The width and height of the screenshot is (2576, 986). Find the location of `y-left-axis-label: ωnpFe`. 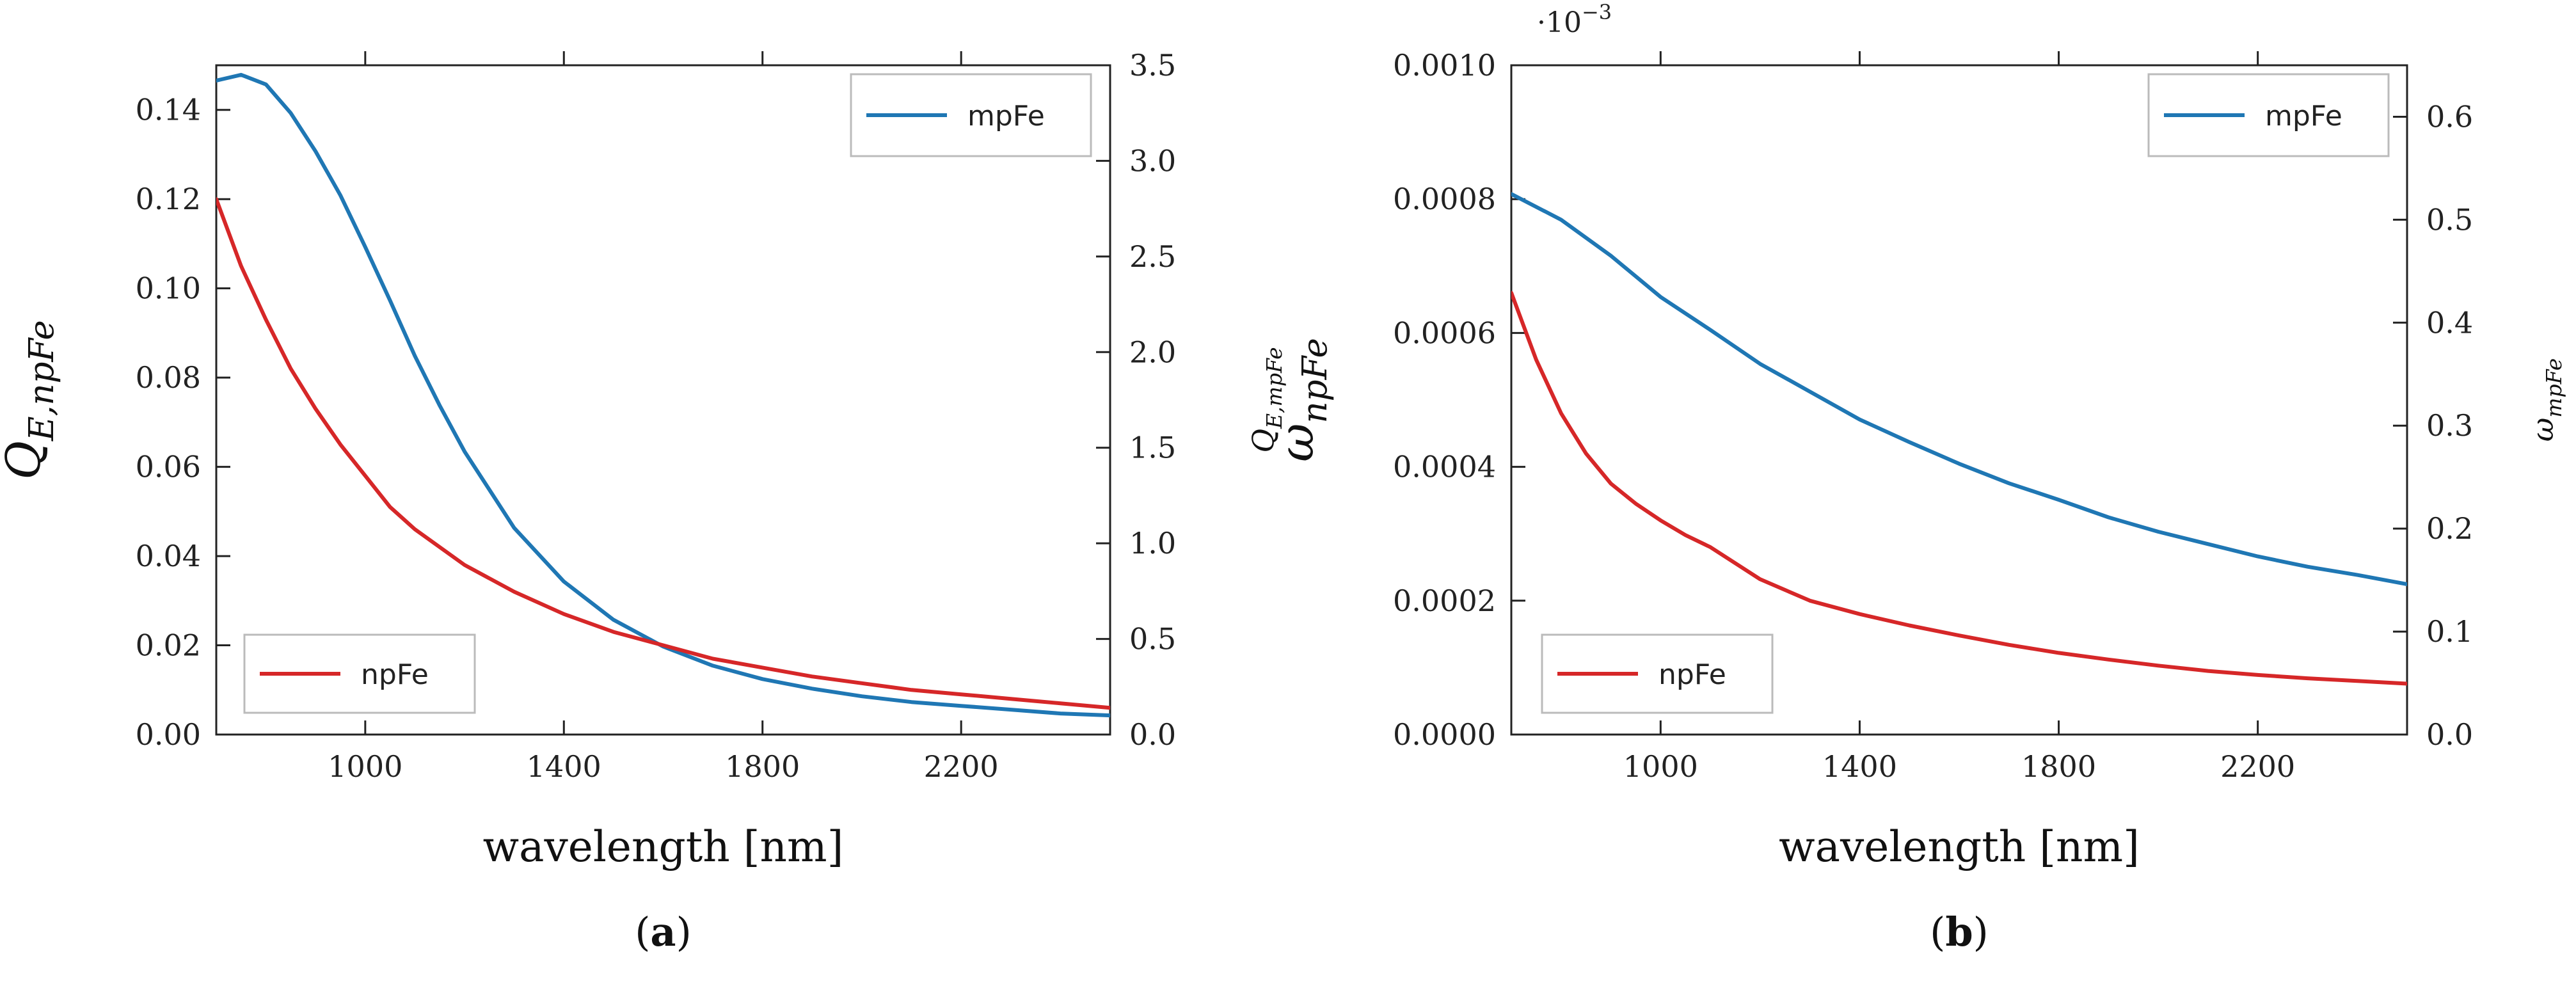

y-left-axis-label: ωnpFe is located at coordinates (1302, 400).